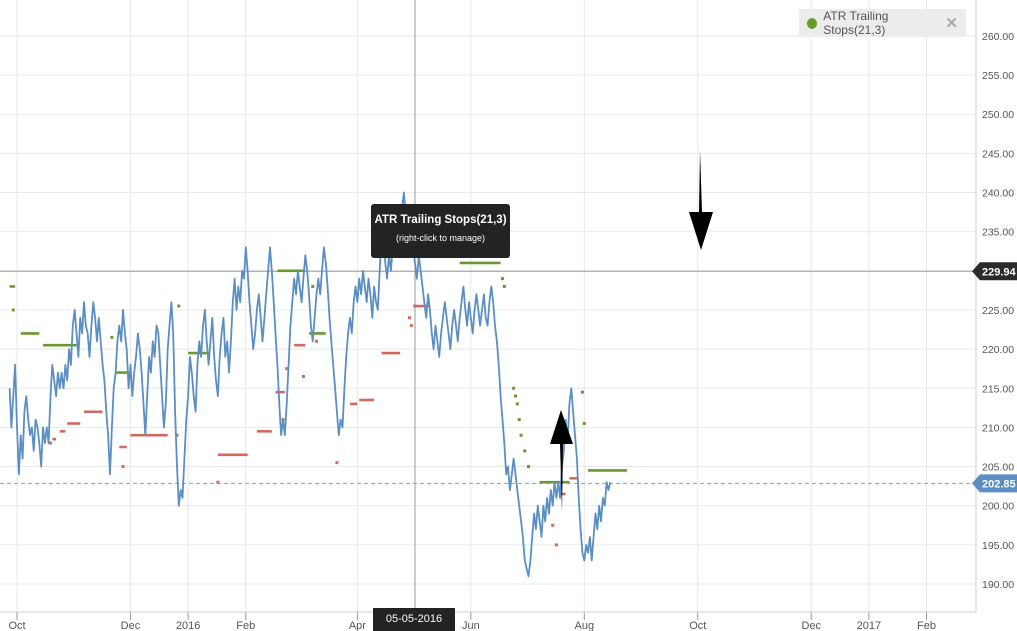 The width and height of the screenshot is (1017, 631). I want to click on y-tick-label: 215.00, so click(998, 389).